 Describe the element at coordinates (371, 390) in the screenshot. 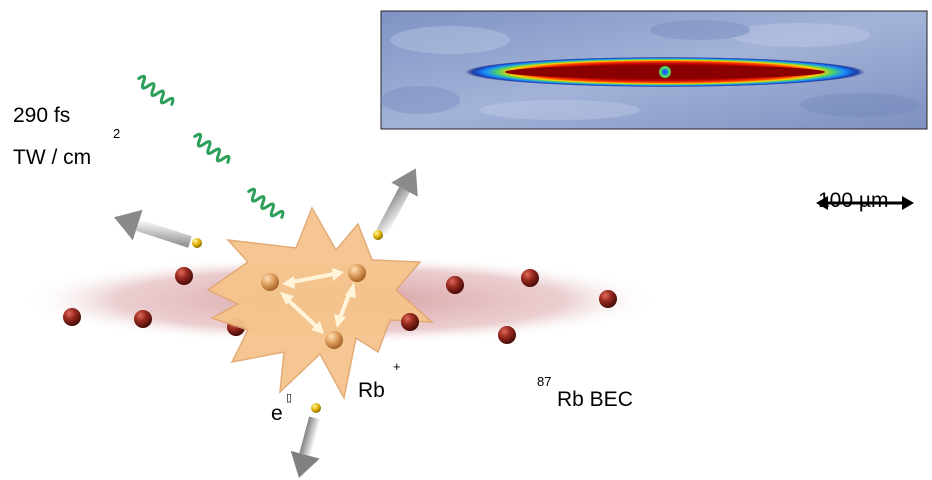

I see `ion-label: Rb` at that location.